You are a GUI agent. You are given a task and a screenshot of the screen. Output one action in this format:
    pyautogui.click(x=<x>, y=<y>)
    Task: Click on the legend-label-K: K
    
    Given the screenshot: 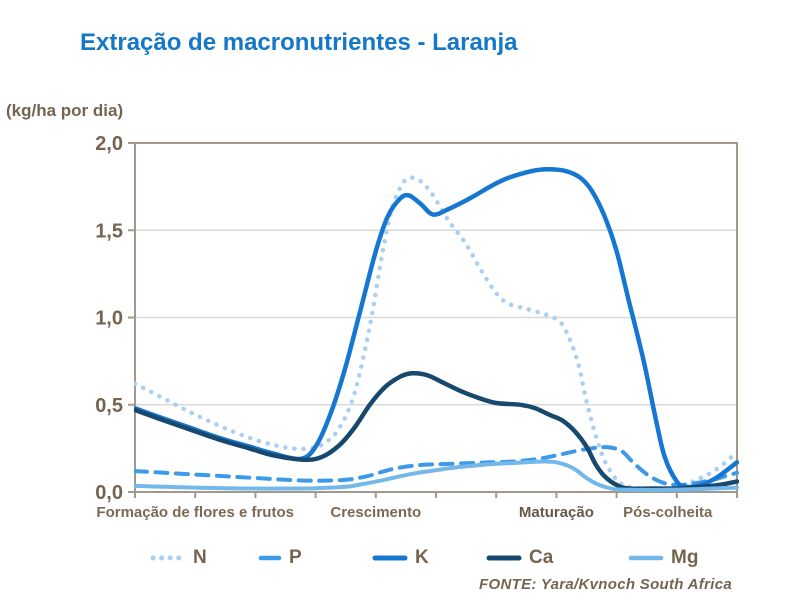 What is the action you would take?
    pyautogui.click(x=422, y=557)
    